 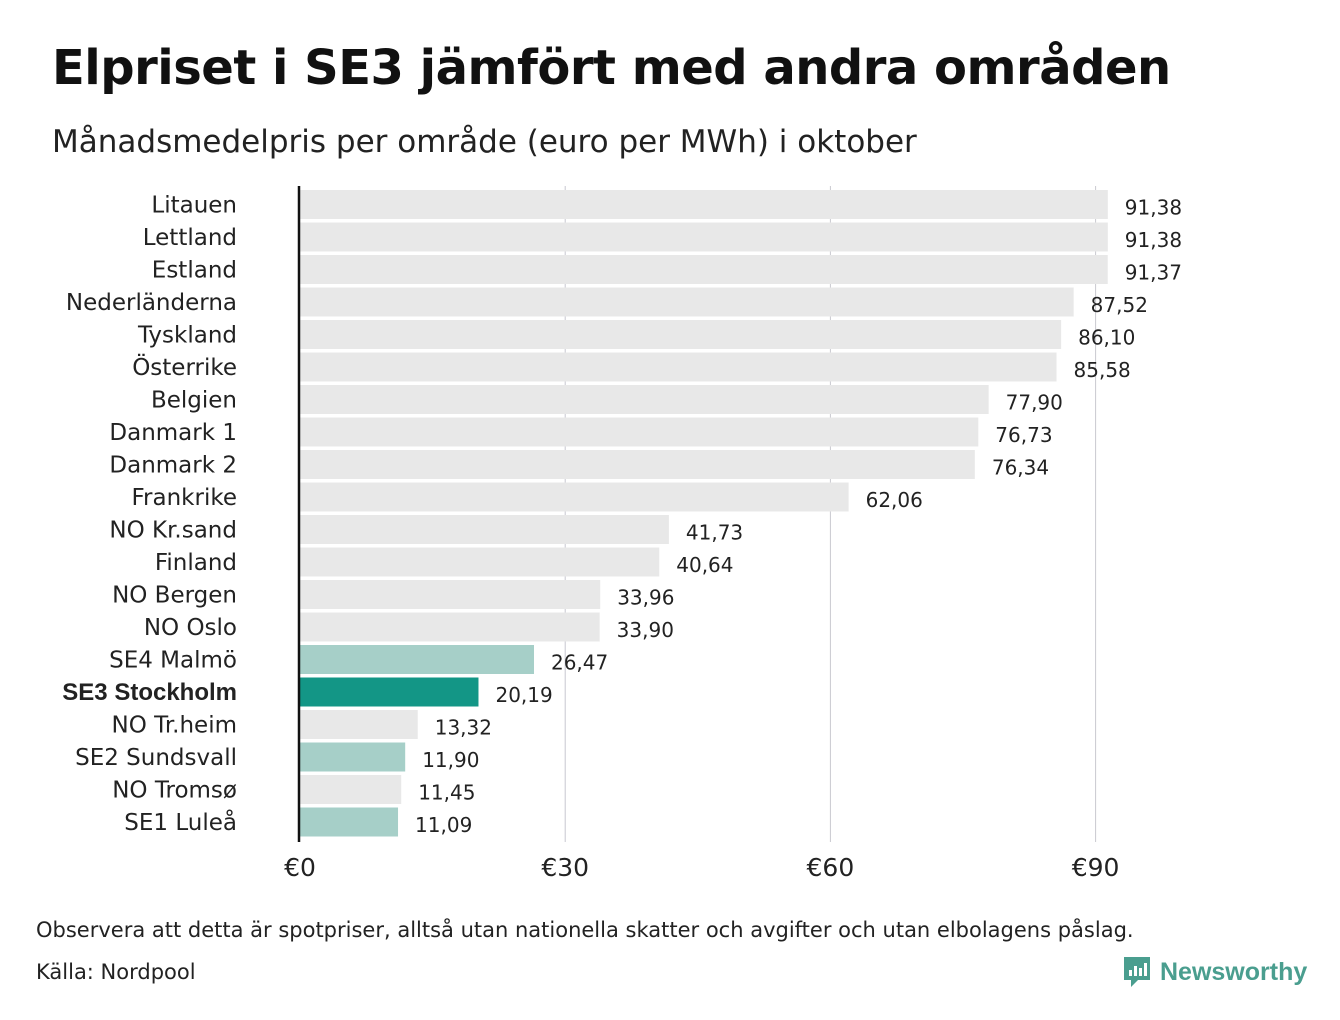 What do you see at coordinates (173, 466) in the screenshot?
I see `category-label: Danmark 2` at bounding box center [173, 466].